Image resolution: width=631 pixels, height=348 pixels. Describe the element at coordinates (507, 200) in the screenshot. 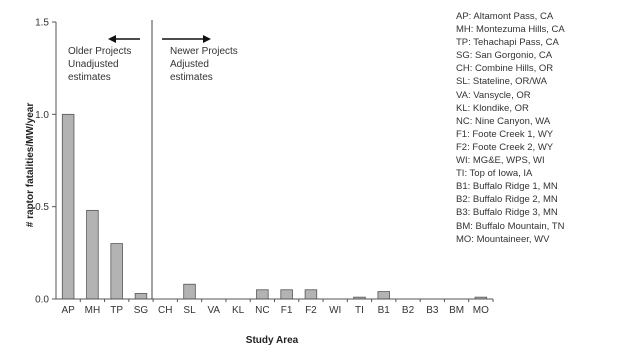

I see `legend-entry: B2: Buffalo Ridge 2, MN` at that location.